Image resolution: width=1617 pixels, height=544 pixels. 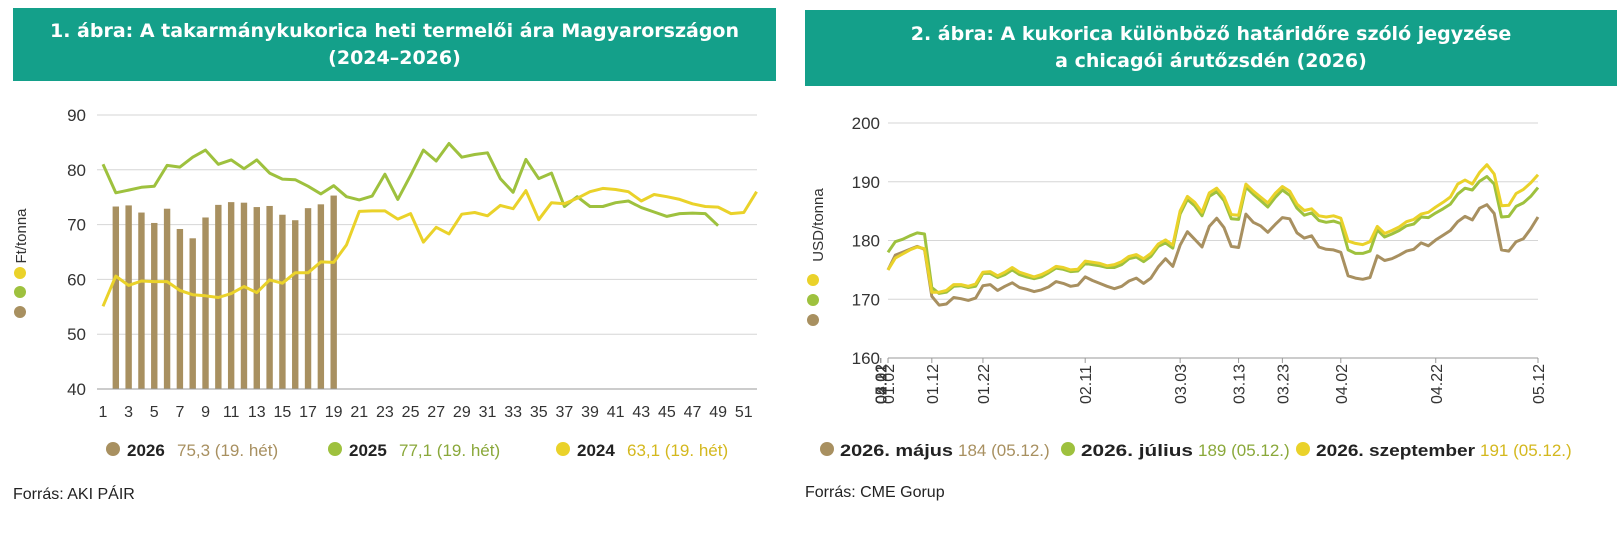 I want to click on x-tick-label: 17, so click(x=308, y=412).